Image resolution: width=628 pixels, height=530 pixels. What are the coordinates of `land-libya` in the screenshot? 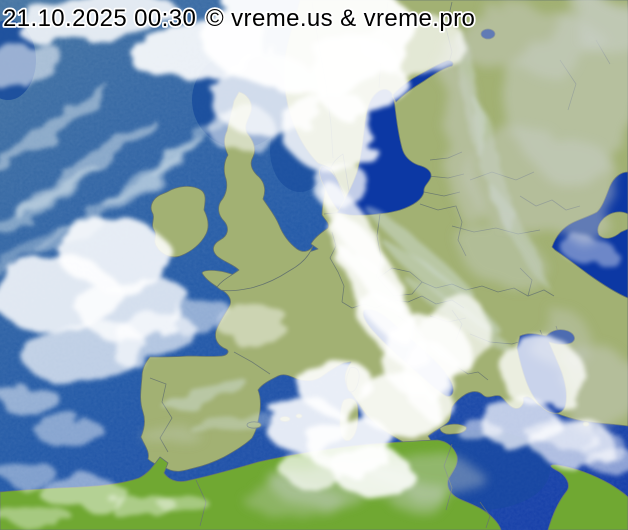 It's located at (587, 497).